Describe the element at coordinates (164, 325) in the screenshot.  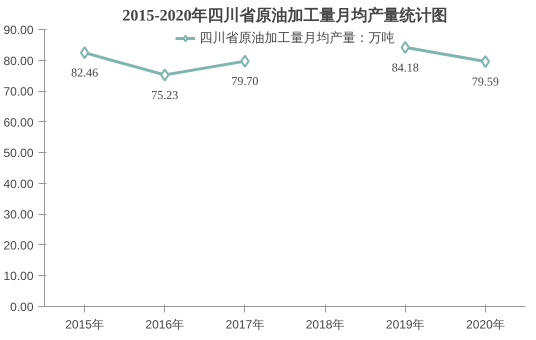
I see `x-tick-label: 2016年` at that location.